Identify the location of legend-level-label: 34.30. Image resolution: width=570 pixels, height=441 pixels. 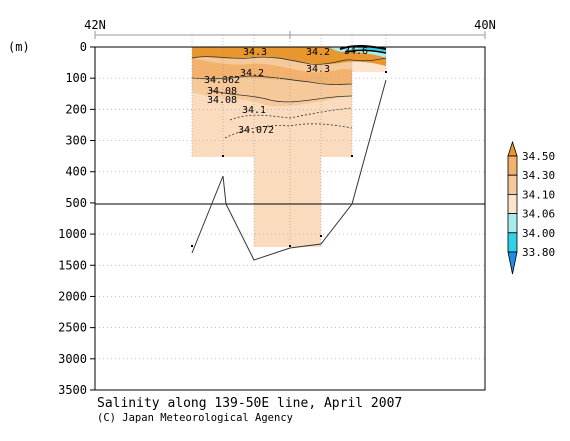
(538, 175).